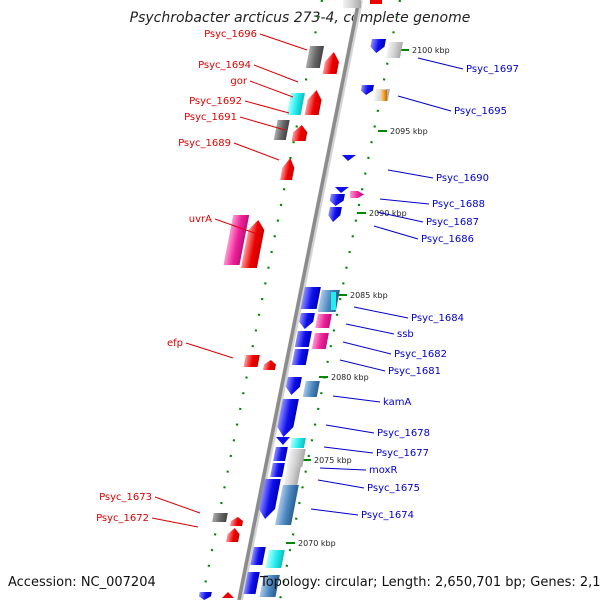 Image resolution: width=600 pixels, height=600 pixels. I want to click on gene-uvrA-b, so click(252, 244).